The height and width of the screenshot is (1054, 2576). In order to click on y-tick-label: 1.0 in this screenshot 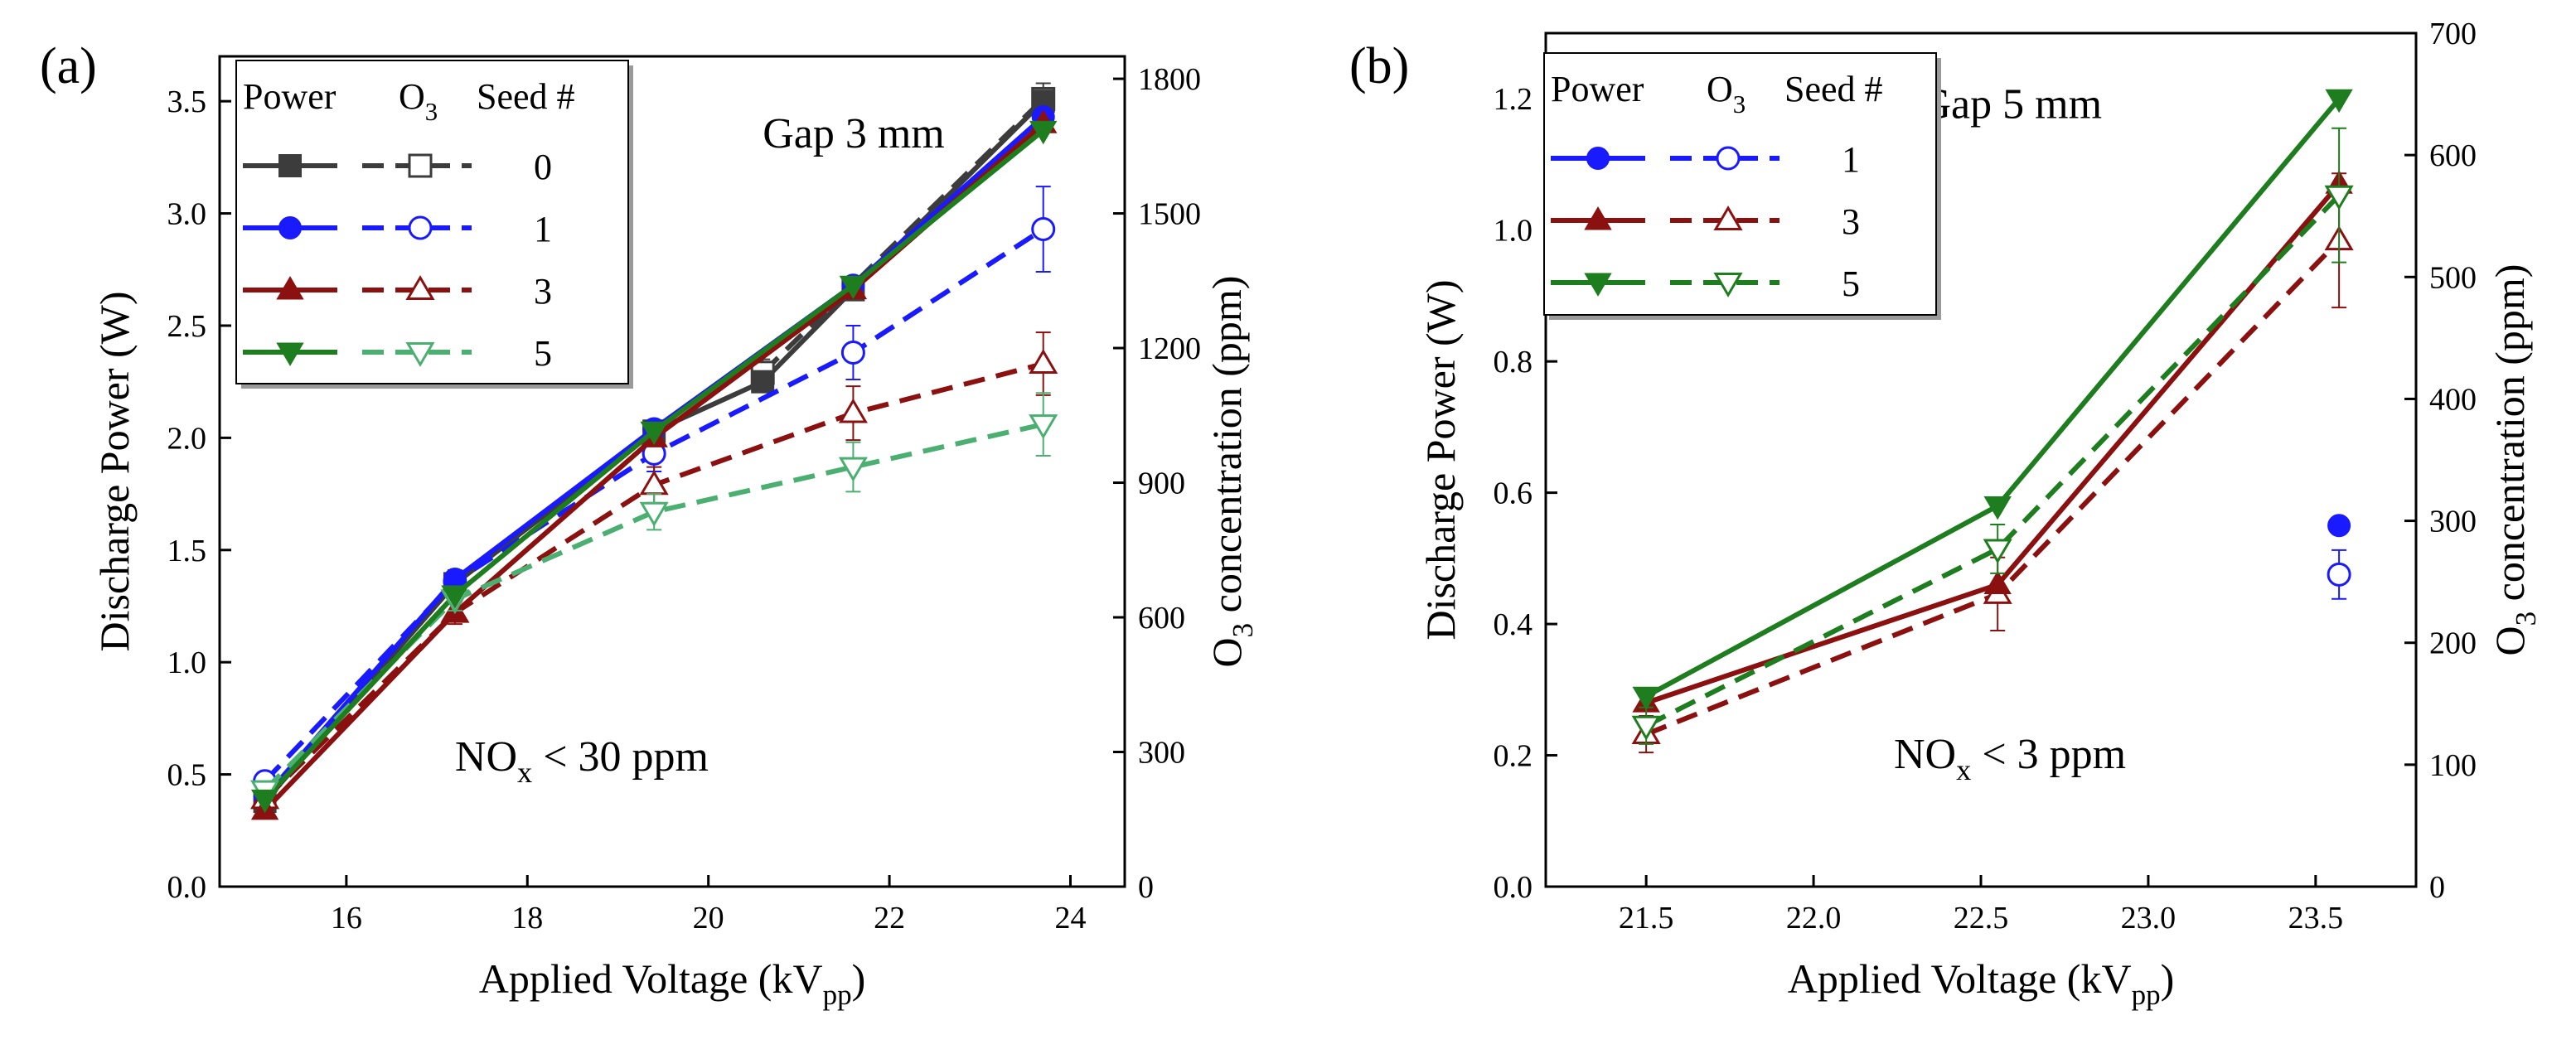, I will do `click(187, 662)`.